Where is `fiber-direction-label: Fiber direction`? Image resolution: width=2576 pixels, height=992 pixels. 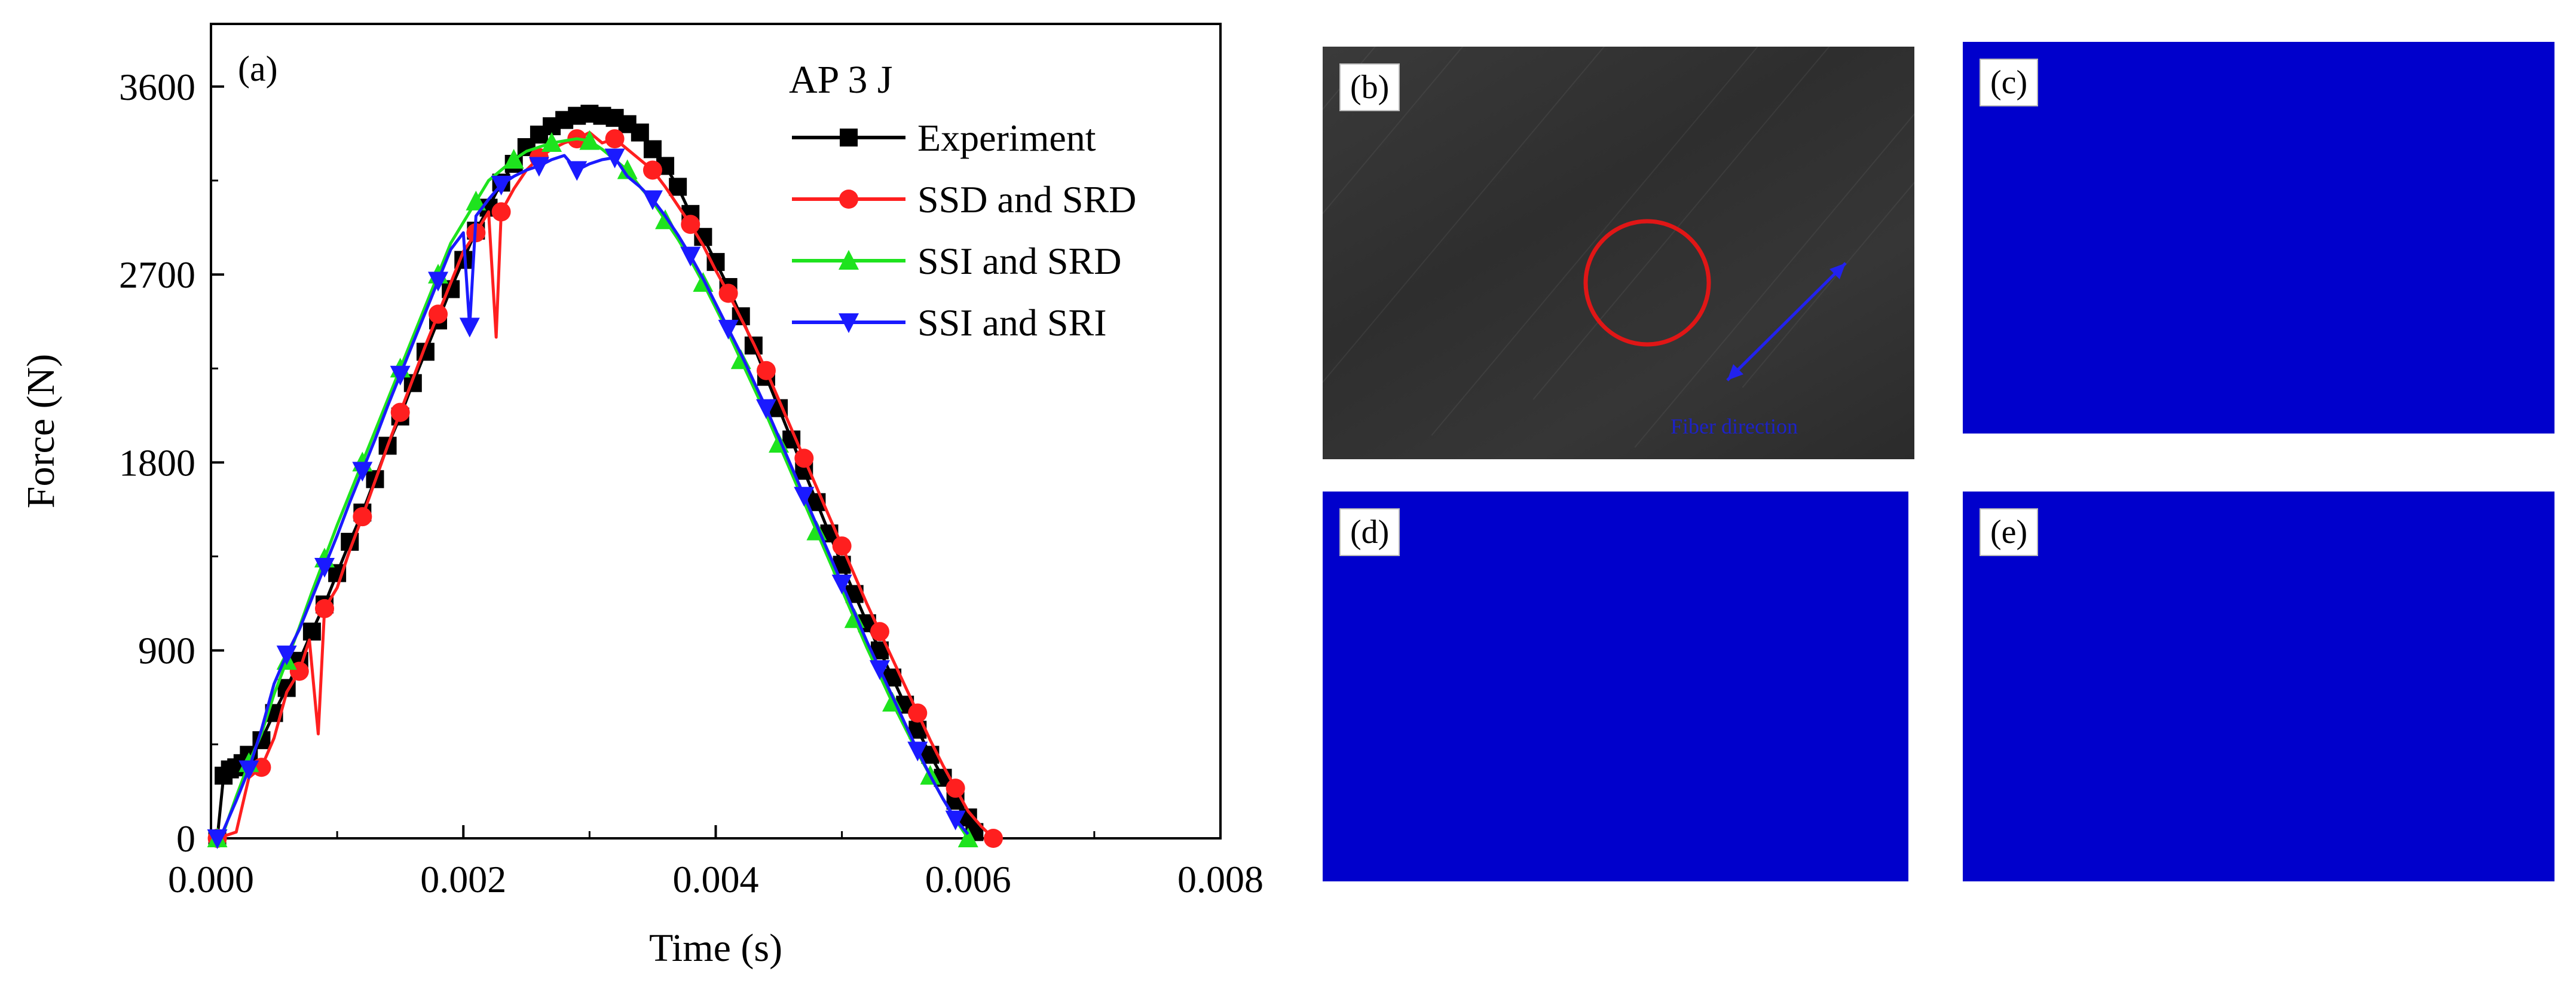
fiber-direction-label: Fiber direction is located at coordinates (1734, 426).